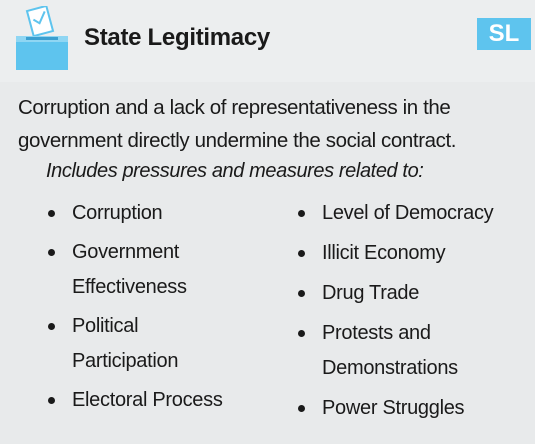 This screenshot has height=444, width=535. What do you see at coordinates (141, 270) in the screenshot?
I see `bullet-item: Government Effectiveness` at bounding box center [141, 270].